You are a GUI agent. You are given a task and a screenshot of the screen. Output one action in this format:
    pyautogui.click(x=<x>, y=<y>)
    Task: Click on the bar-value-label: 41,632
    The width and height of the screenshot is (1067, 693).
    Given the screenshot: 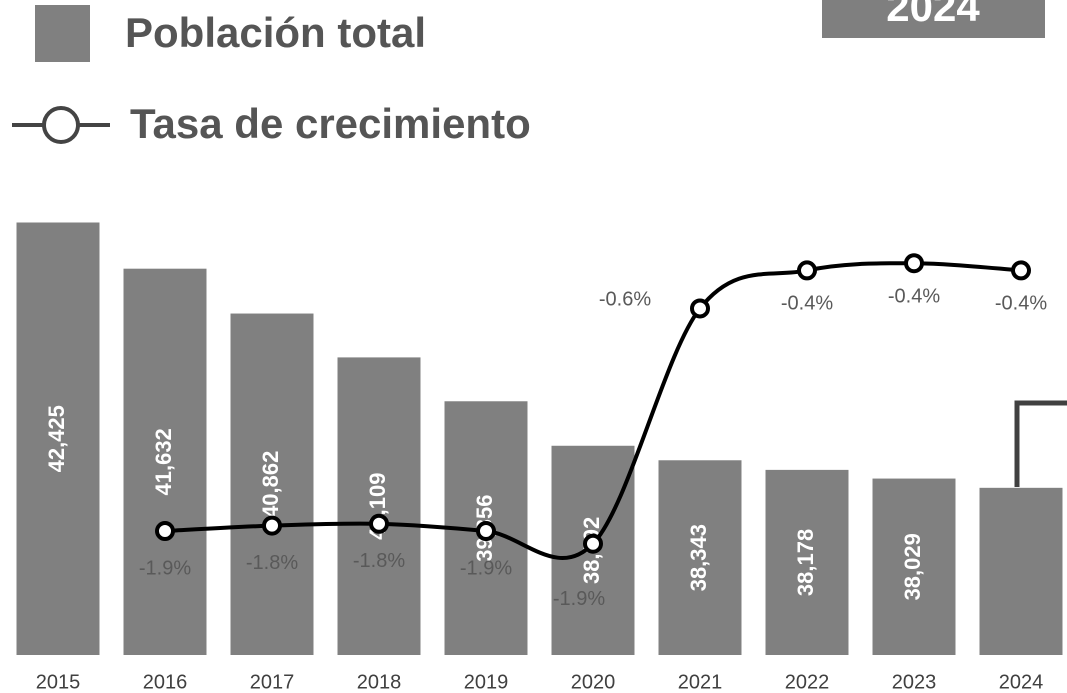 What is the action you would take?
    pyautogui.click(x=163, y=461)
    